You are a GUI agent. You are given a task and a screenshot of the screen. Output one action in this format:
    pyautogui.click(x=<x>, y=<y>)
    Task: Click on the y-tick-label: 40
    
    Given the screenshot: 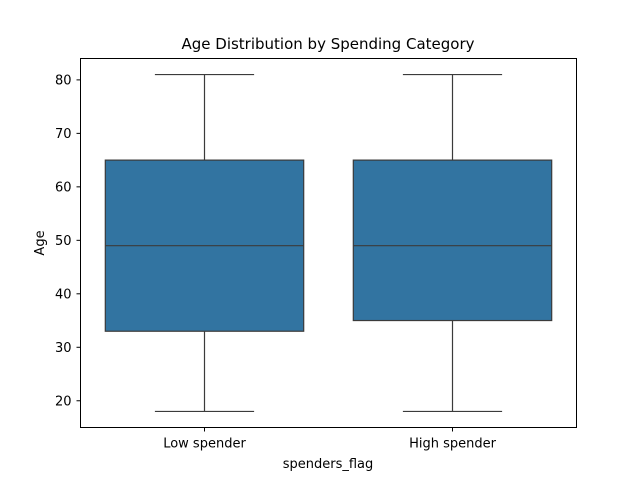 What is the action you would take?
    pyautogui.click(x=63, y=294)
    